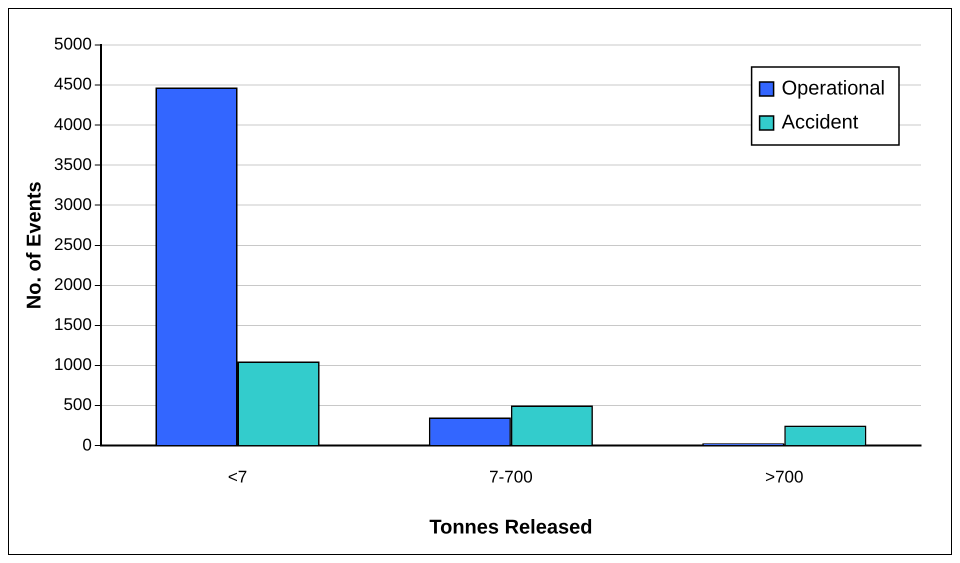  What do you see at coordinates (510, 527) in the screenshot?
I see `x-axis-title: Tonnes Released` at bounding box center [510, 527].